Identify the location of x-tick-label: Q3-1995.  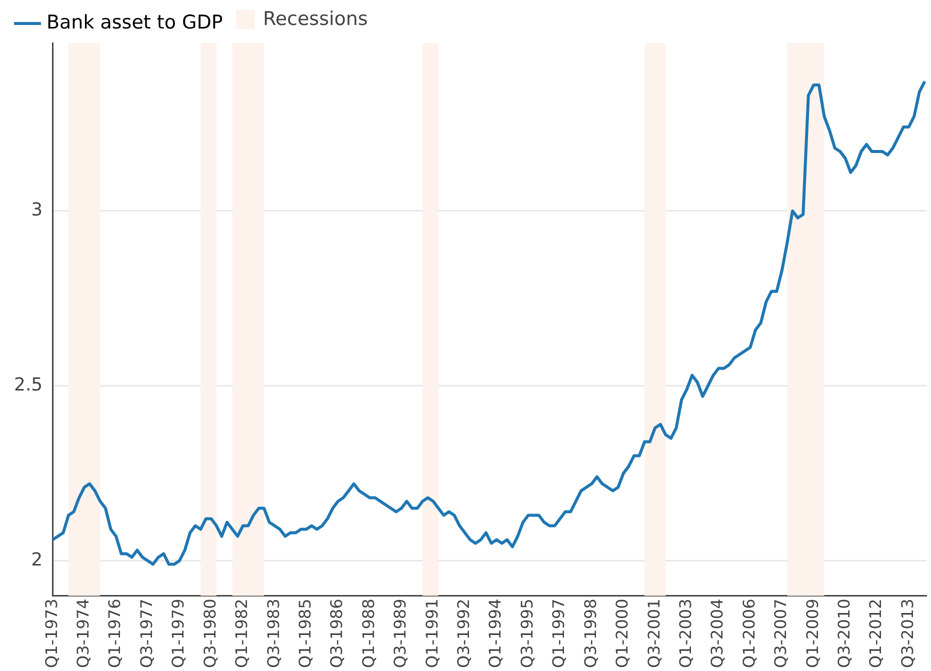
(526, 633).